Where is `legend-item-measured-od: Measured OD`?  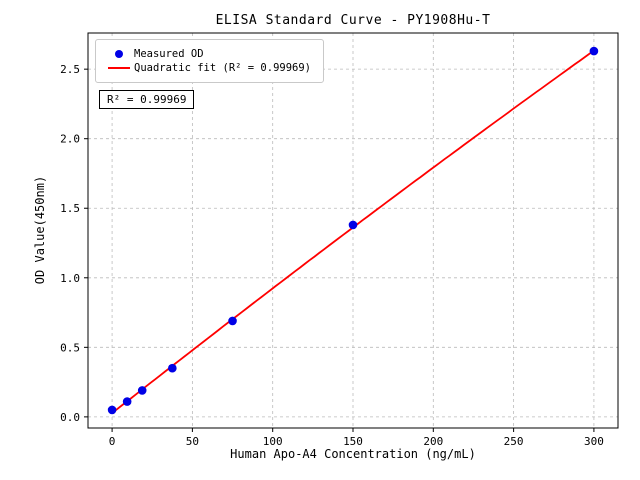
legend-item-measured-od: Measured OD is located at coordinates (207, 54).